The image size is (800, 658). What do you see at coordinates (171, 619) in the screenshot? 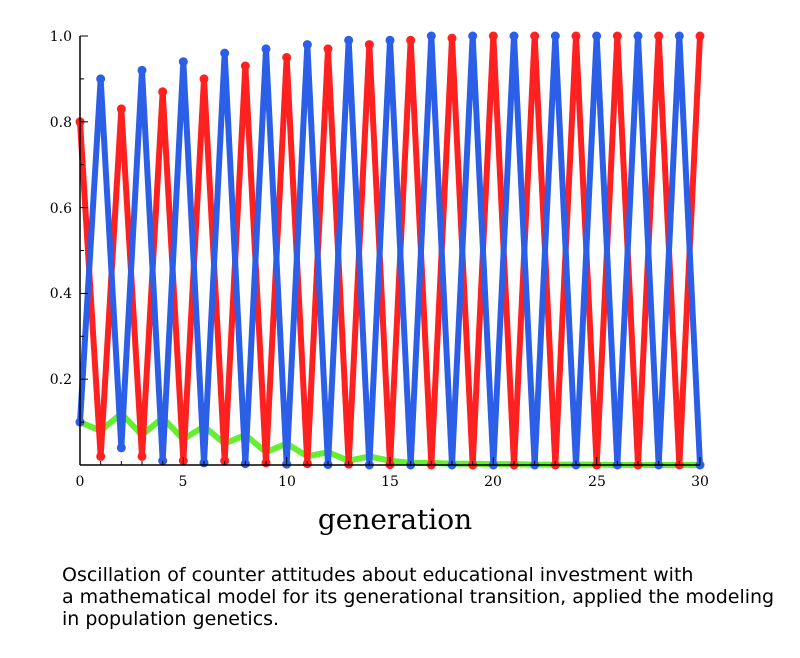
I see `caption-line-3: in population genetics.` at bounding box center [171, 619].